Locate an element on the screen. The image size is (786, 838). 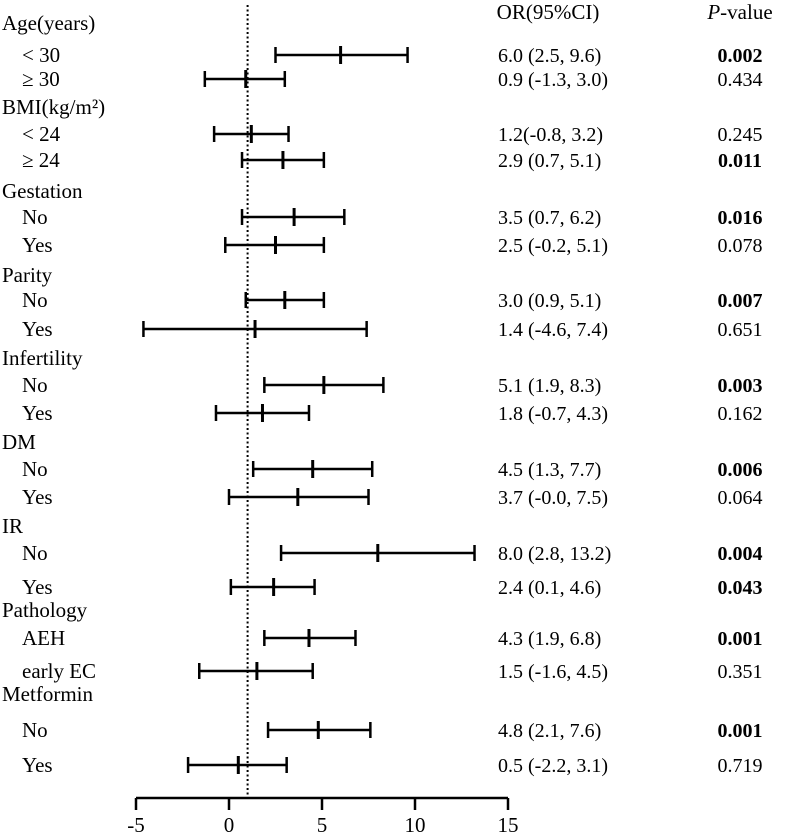
or-ci-value: 4.3 (1.9, 6.8) is located at coordinates (549, 639).